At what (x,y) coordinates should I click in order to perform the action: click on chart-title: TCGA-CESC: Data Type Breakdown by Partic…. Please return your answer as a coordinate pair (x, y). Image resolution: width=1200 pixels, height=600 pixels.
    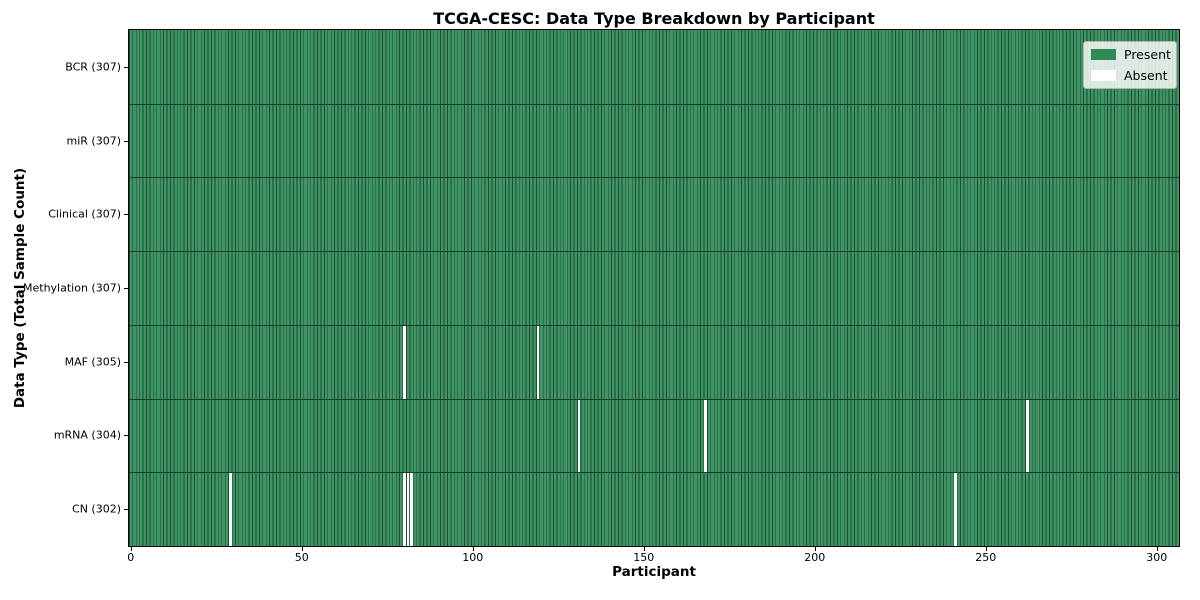
    Looking at the image, I should click on (654, 18).